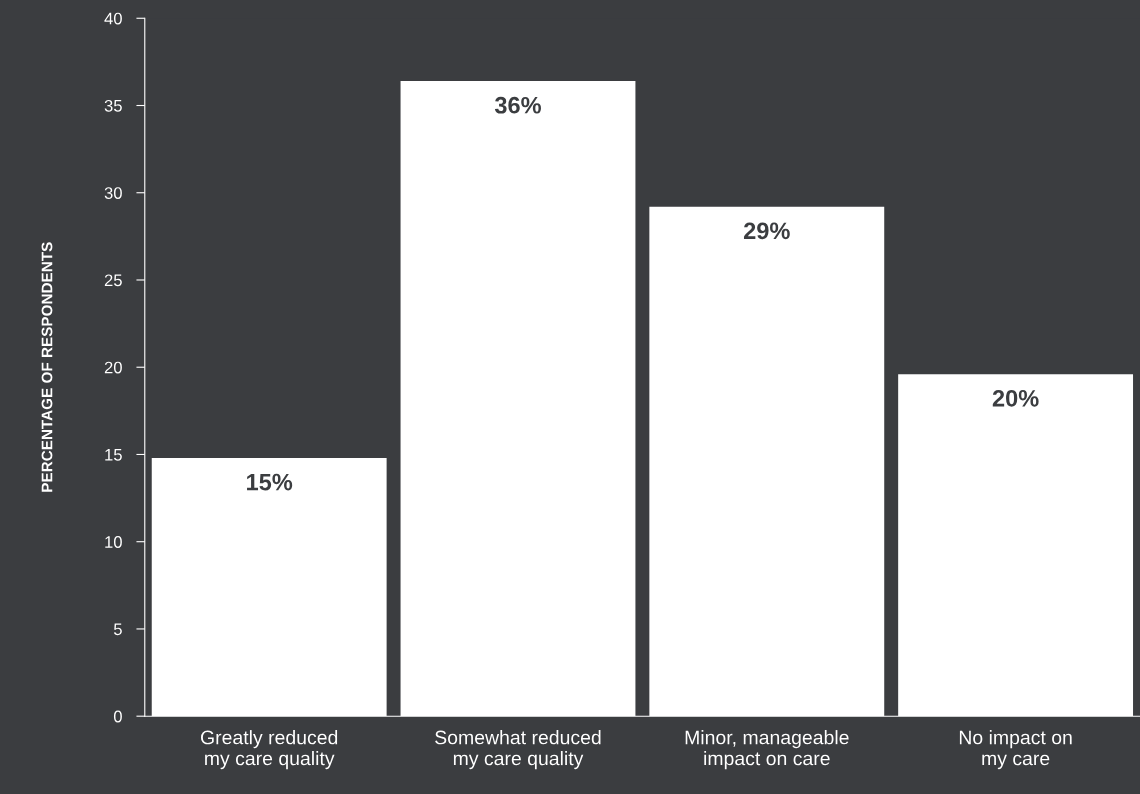 This screenshot has width=1140, height=794. Describe the element at coordinates (113, 542) in the screenshot. I see `y-tick-label: 10` at that location.